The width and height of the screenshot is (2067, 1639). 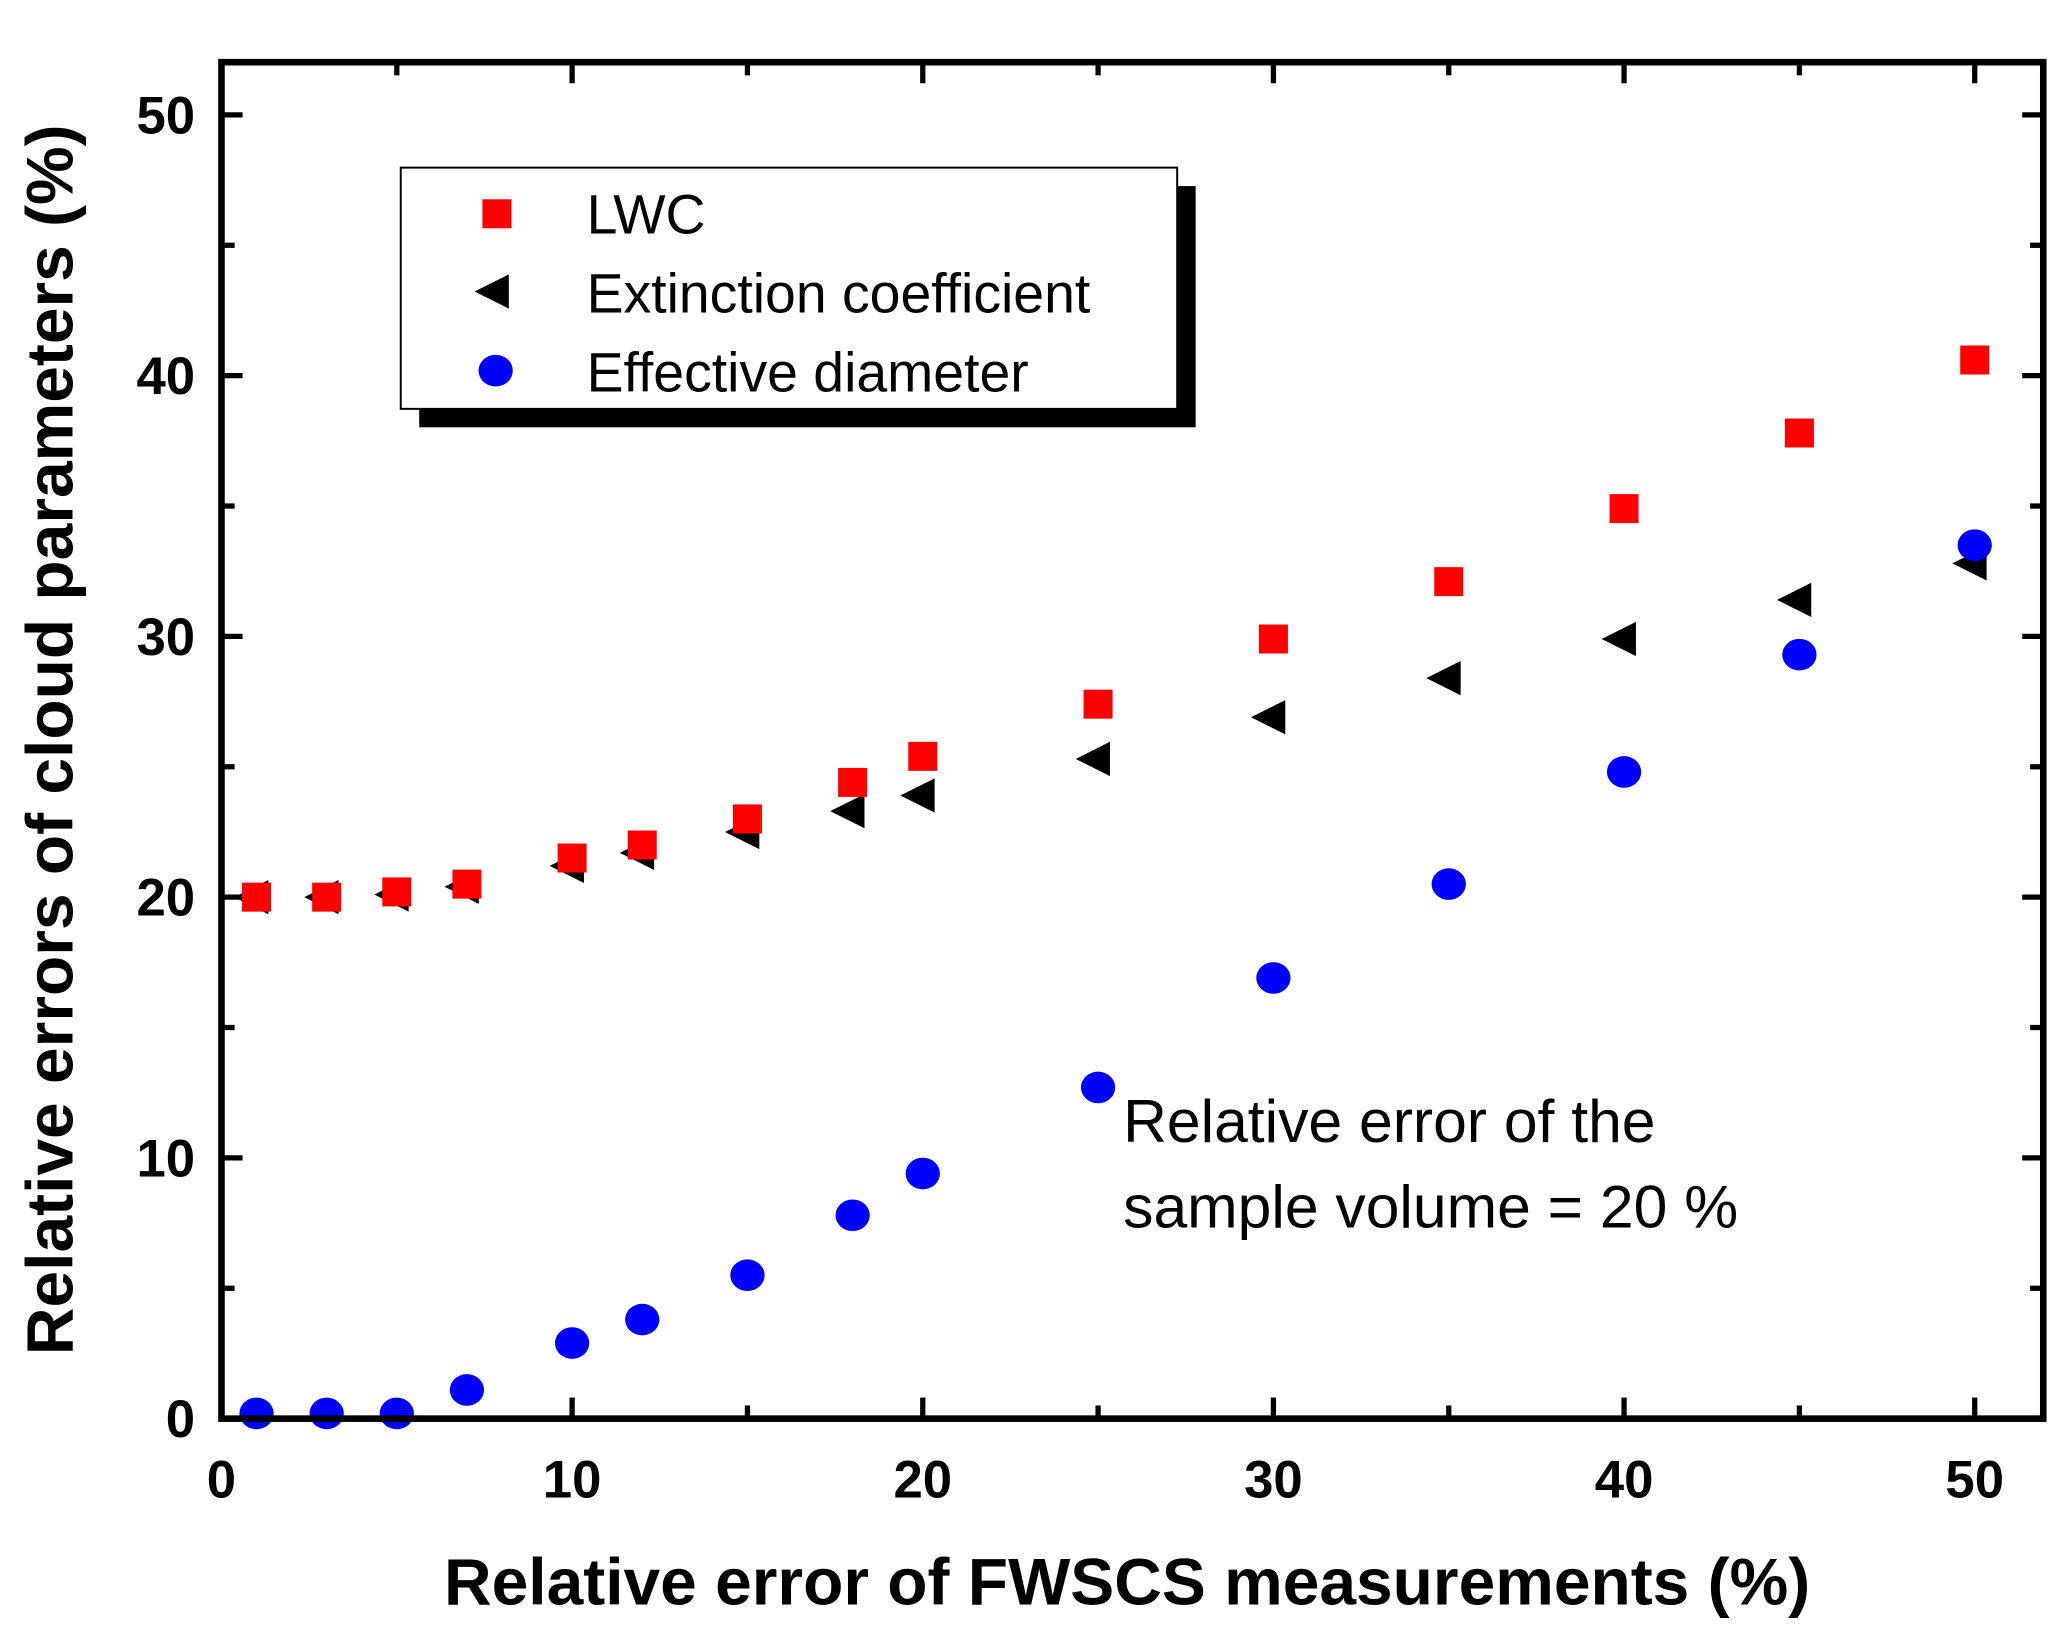 What do you see at coordinates (1127, 1582) in the screenshot?
I see `x-axis-title: Relative error of FWSCS measurements (%)` at bounding box center [1127, 1582].